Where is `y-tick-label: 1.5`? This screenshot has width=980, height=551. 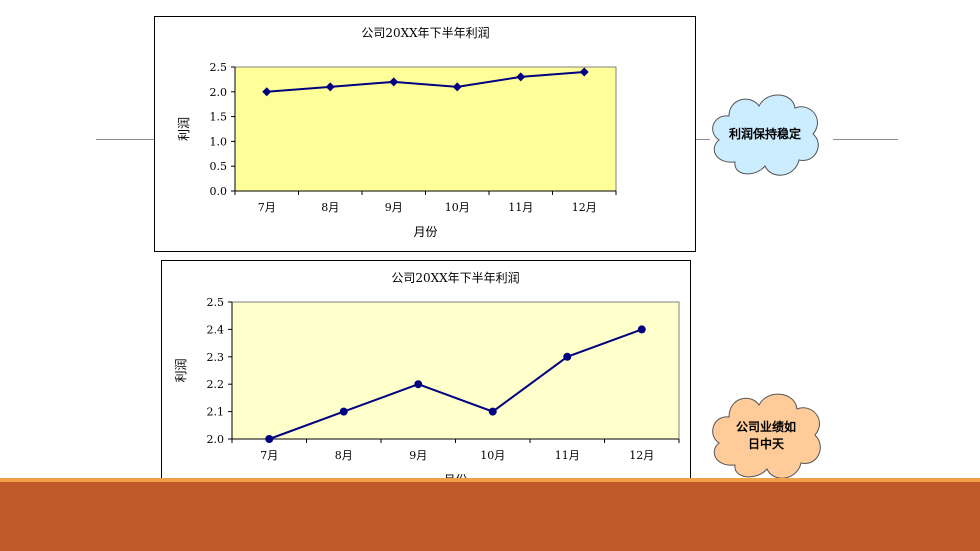 y-tick-label: 1.5 is located at coordinates (219, 117).